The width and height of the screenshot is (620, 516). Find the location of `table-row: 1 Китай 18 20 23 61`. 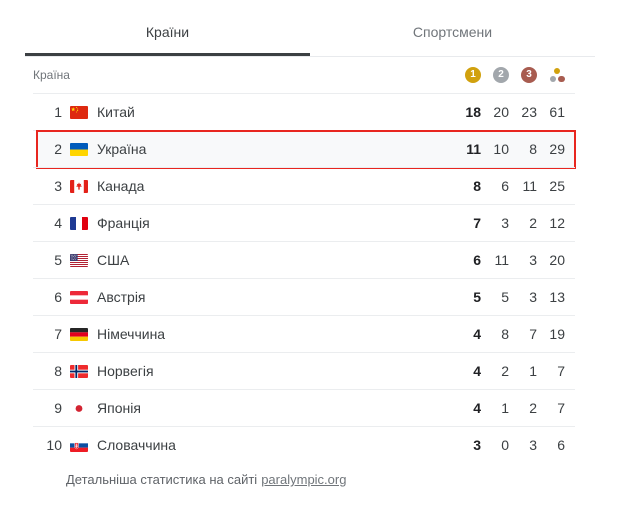

table-row: 1 Китай 18 20 23 61 is located at coordinates (304, 111).